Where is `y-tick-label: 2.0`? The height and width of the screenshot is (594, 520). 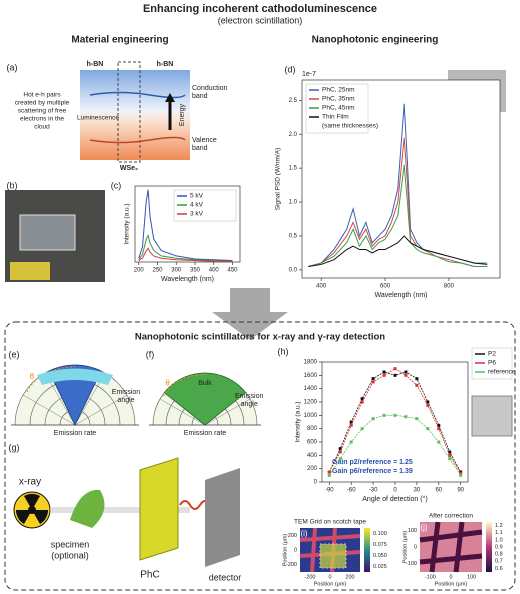 y-tick-label: 2.0 is located at coordinates (293, 135).